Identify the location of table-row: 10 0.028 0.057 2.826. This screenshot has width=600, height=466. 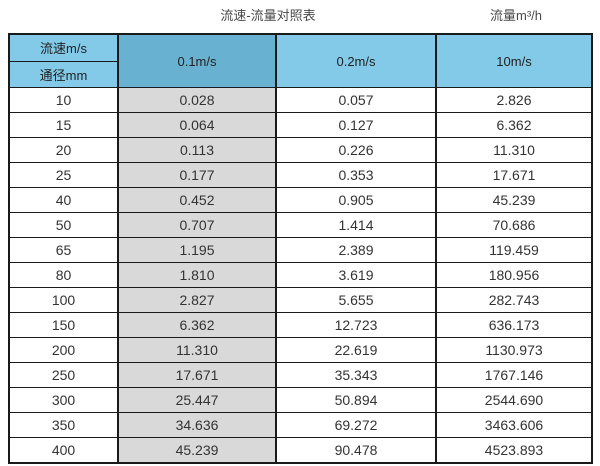
(300, 100).